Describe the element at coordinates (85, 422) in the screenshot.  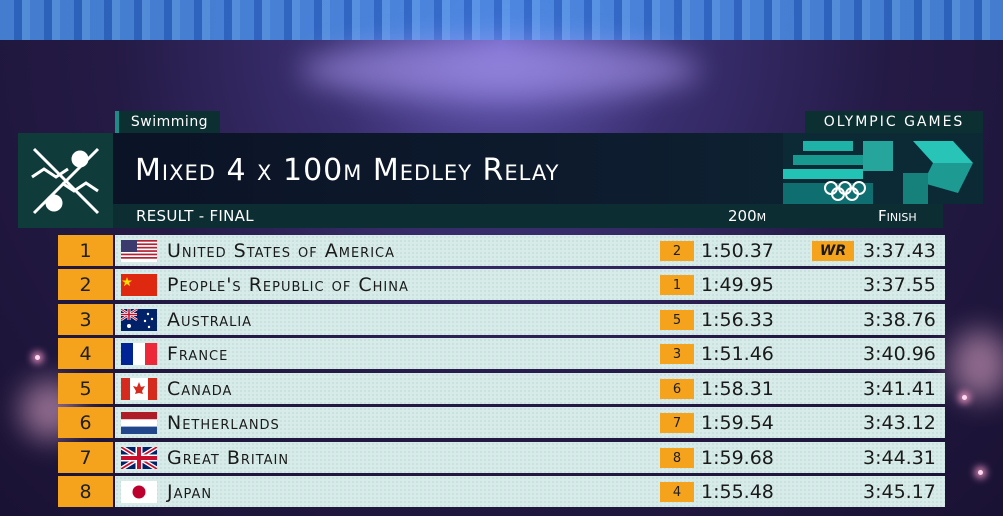
I see `rank-badge: 6` at that location.